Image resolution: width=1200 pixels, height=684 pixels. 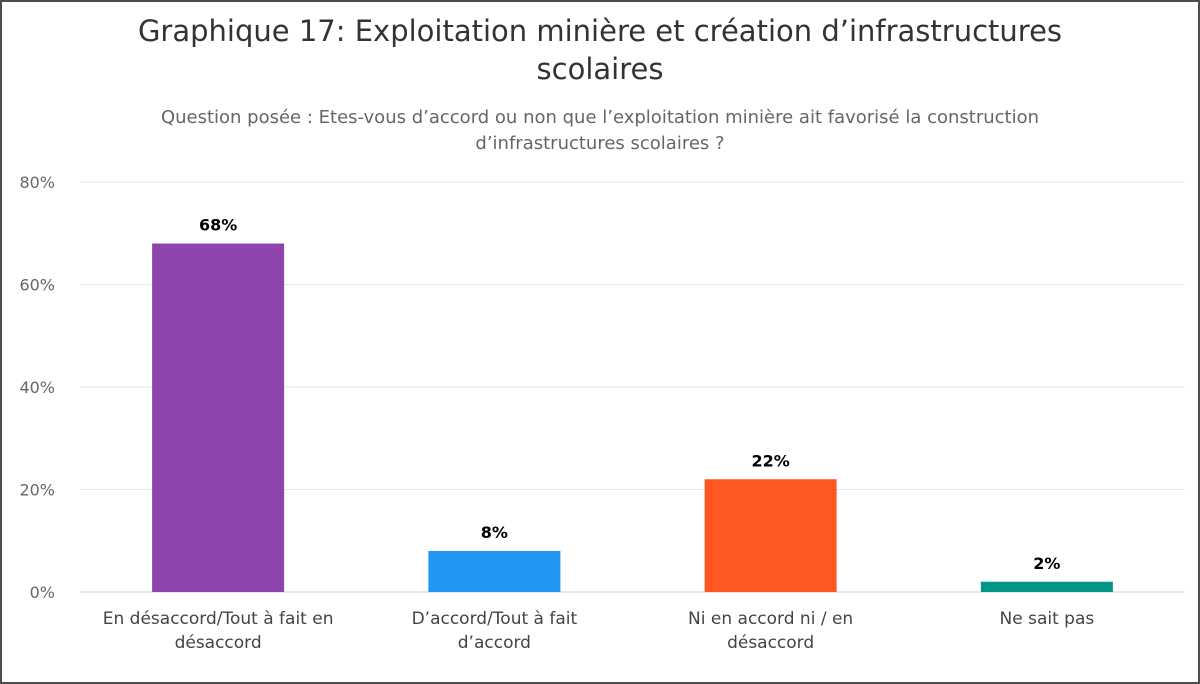 I want to click on x-category-label: En désaccord/Tout à fait en désaccord, so click(x=218, y=631).